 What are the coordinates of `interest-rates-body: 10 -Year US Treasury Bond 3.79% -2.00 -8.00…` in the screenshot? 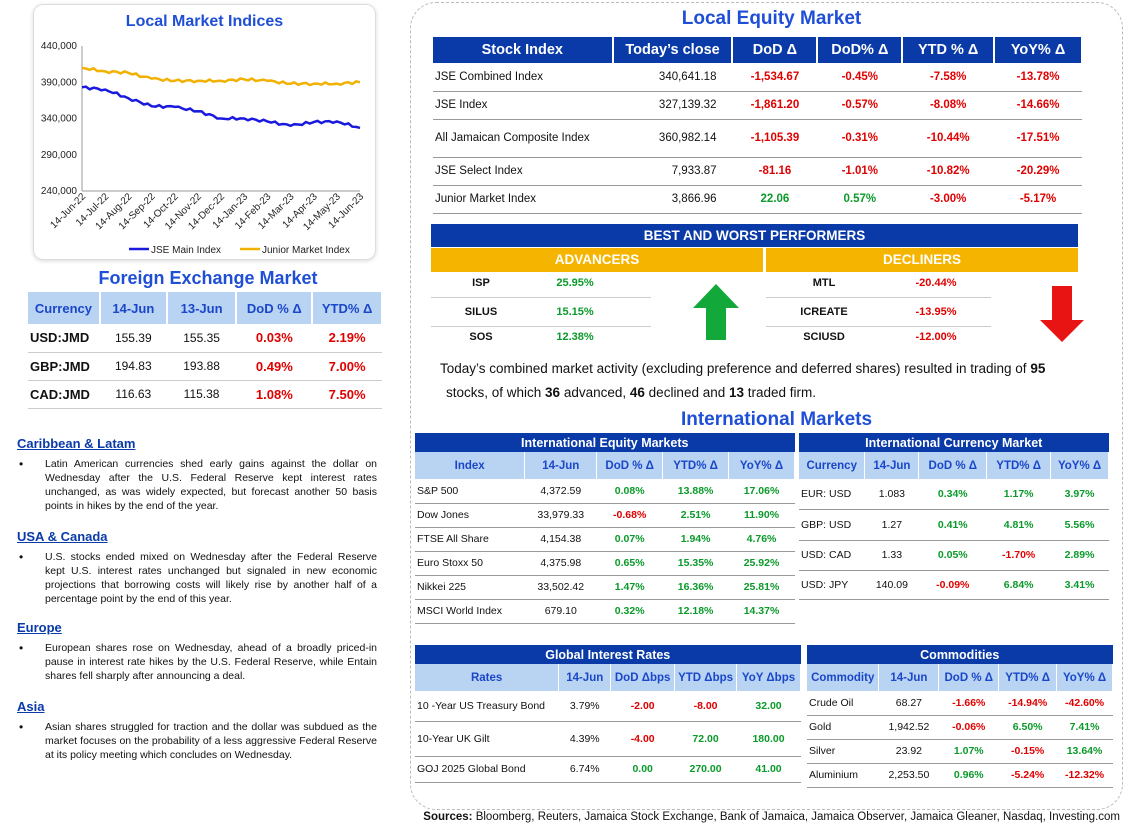 It's located at (608, 737).